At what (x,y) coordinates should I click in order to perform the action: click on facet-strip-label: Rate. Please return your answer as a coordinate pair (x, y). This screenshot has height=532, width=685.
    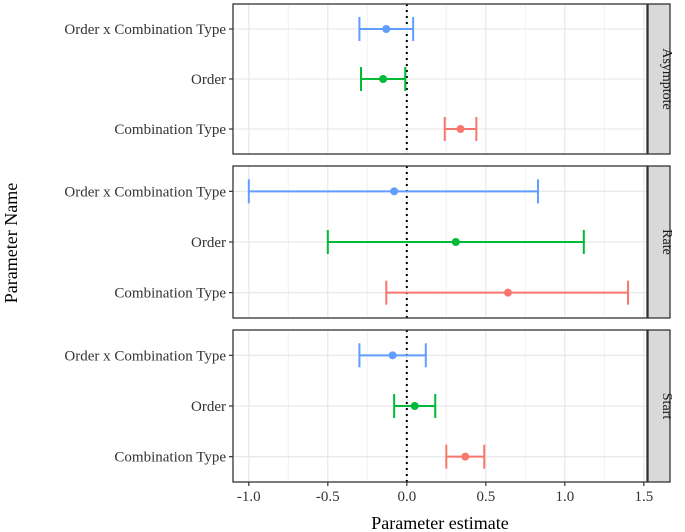
    Looking at the image, I should click on (666, 242).